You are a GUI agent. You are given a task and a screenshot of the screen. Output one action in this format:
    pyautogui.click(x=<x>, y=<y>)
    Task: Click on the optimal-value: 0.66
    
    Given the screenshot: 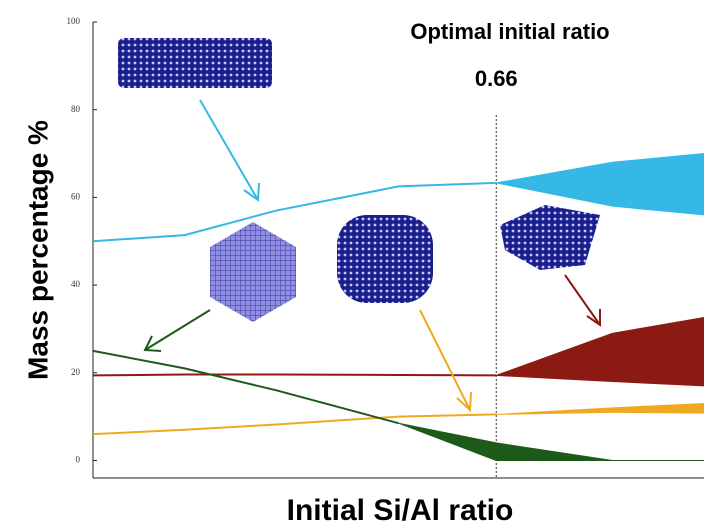 What is the action you would take?
    pyautogui.click(x=496, y=78)
    